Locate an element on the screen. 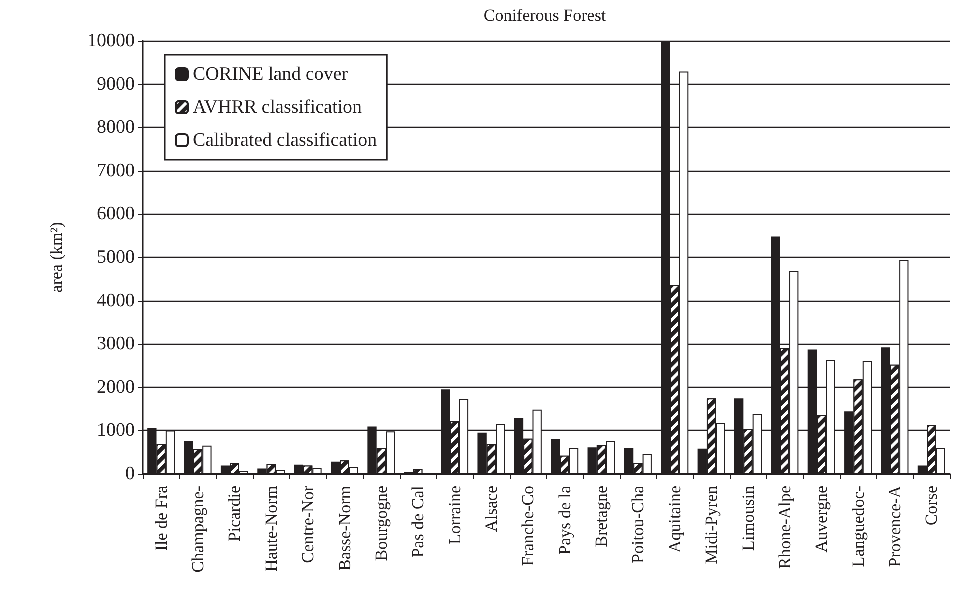 This screenshot has height=600, width=964. legend-label: AVHRR classification is located at coordinates (278, 107).